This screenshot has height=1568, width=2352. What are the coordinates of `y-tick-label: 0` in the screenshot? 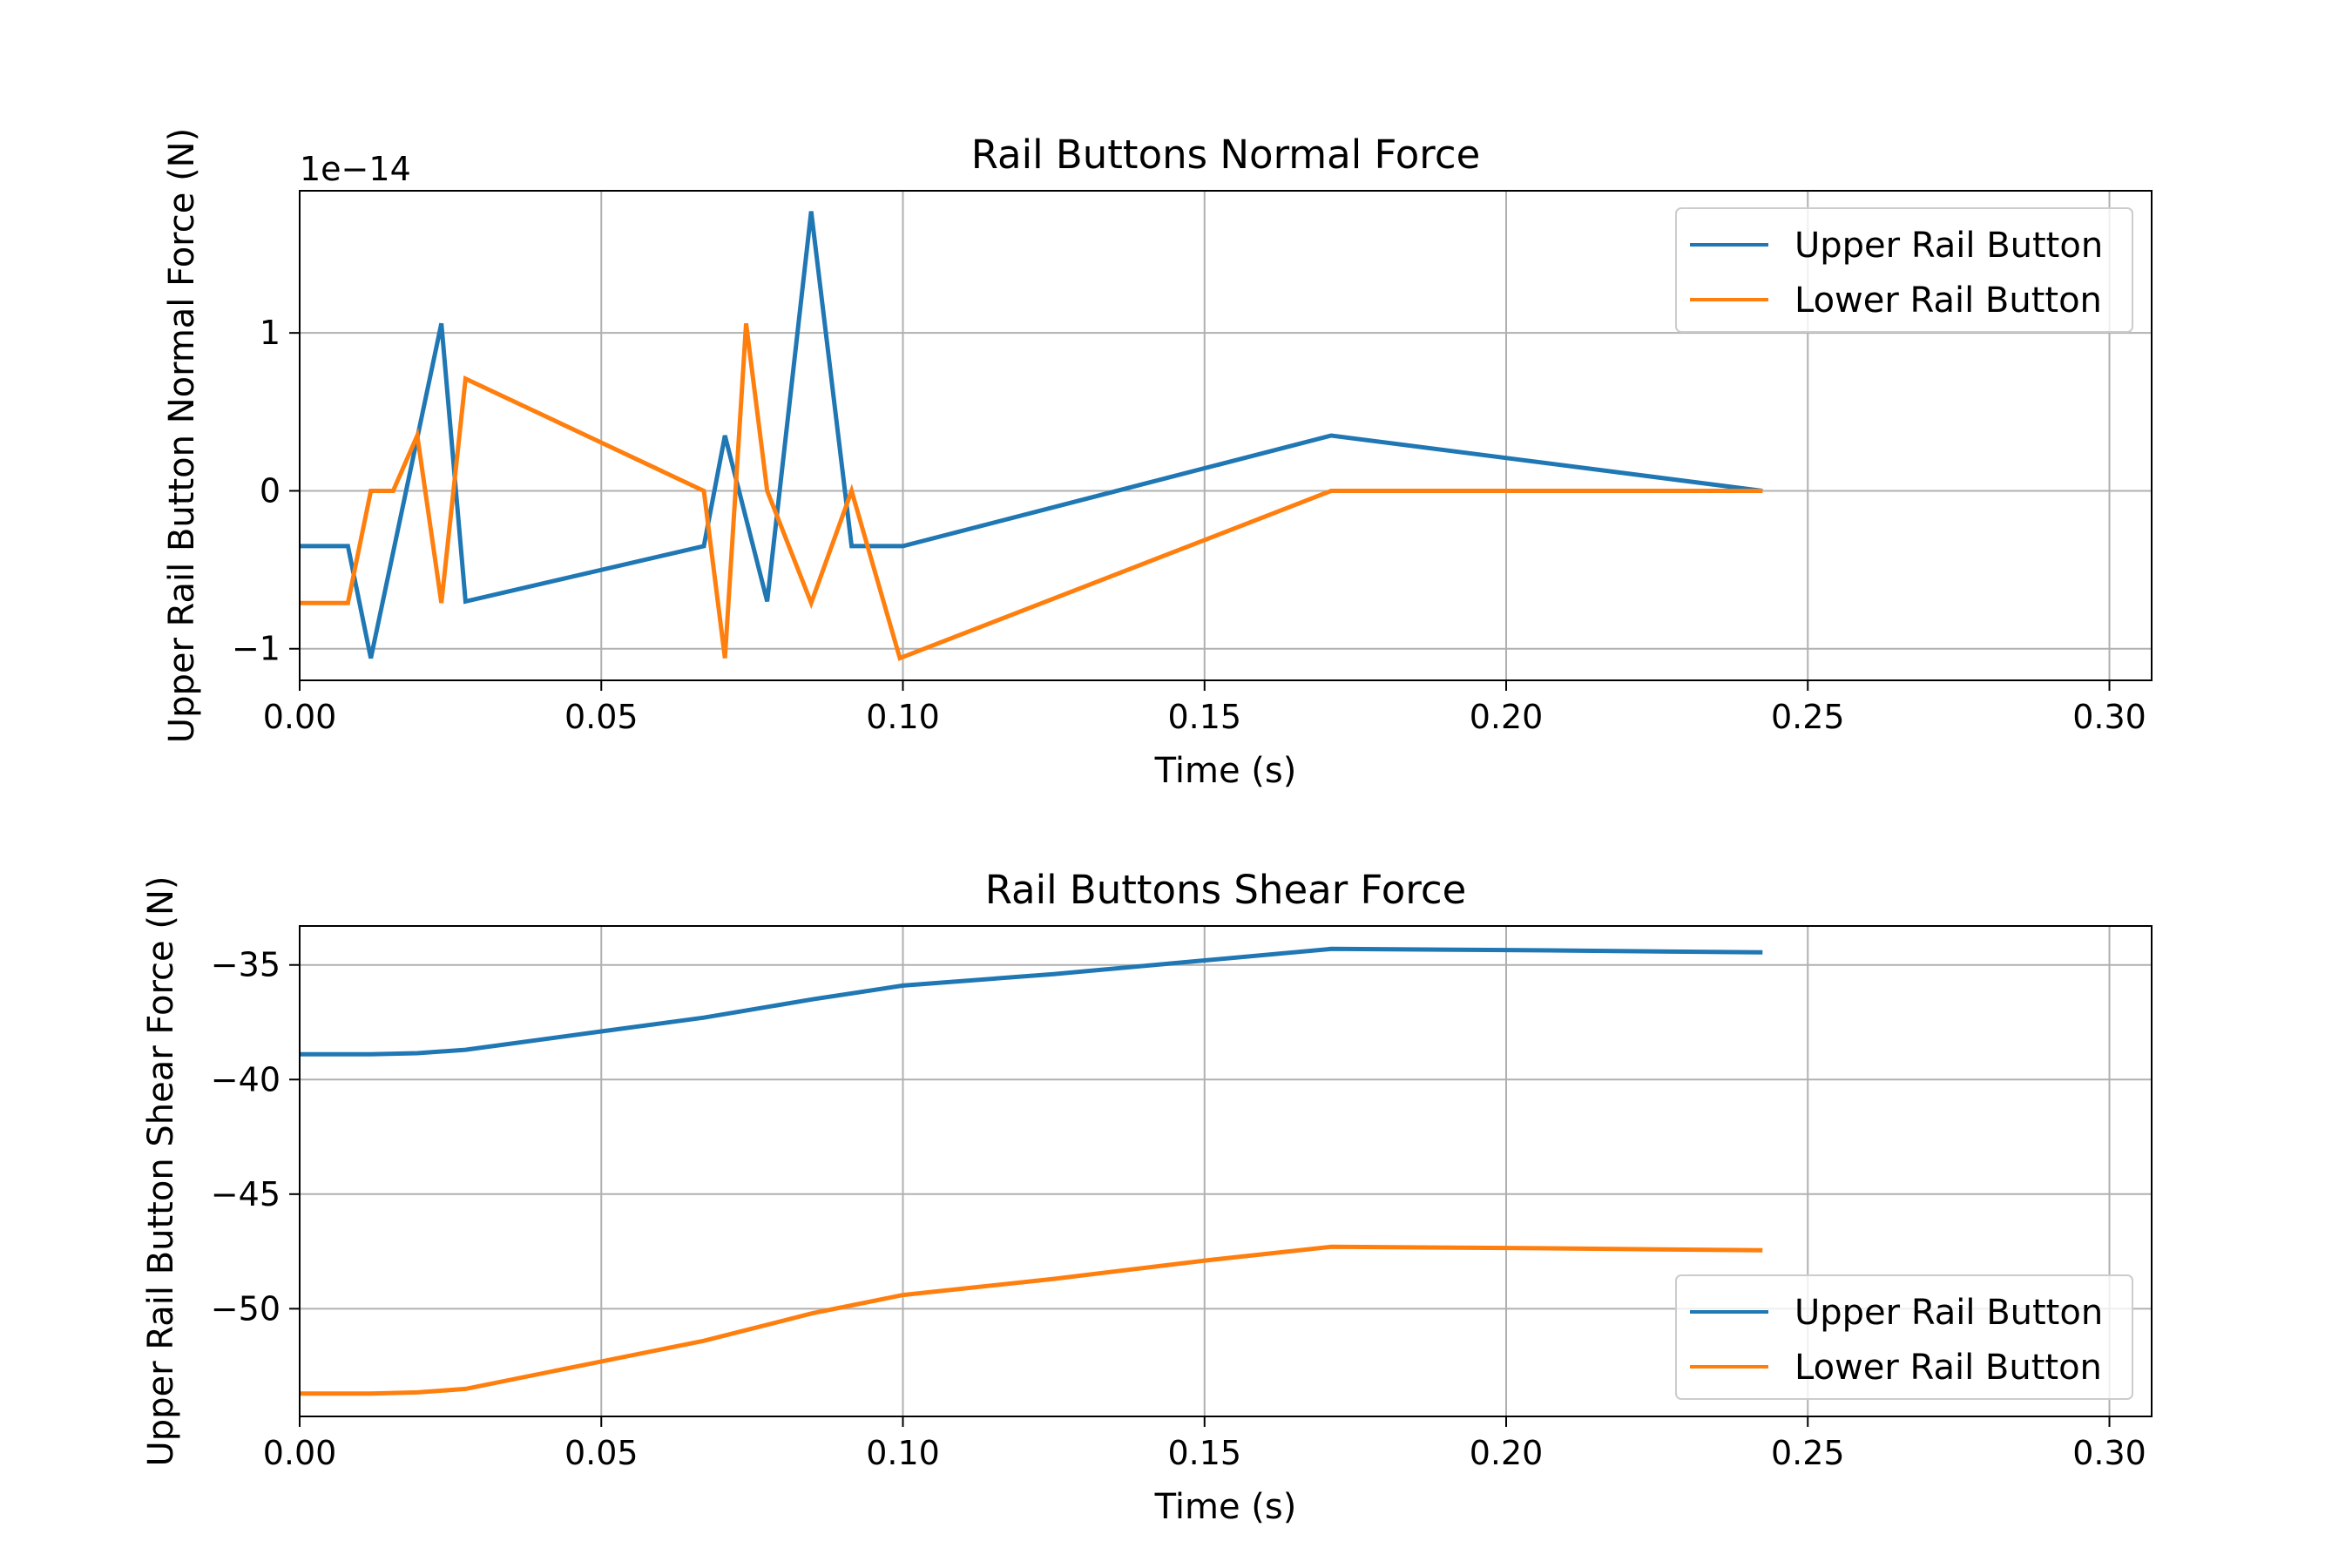 It's located at (270, 490).